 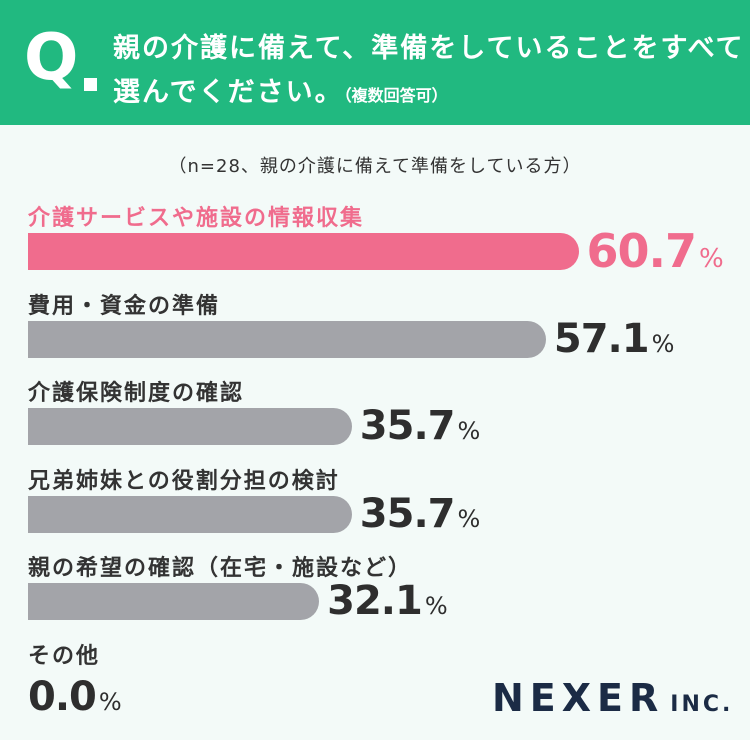 I want to click on logo-main-text: NEXER, so click(x=578, y=698).